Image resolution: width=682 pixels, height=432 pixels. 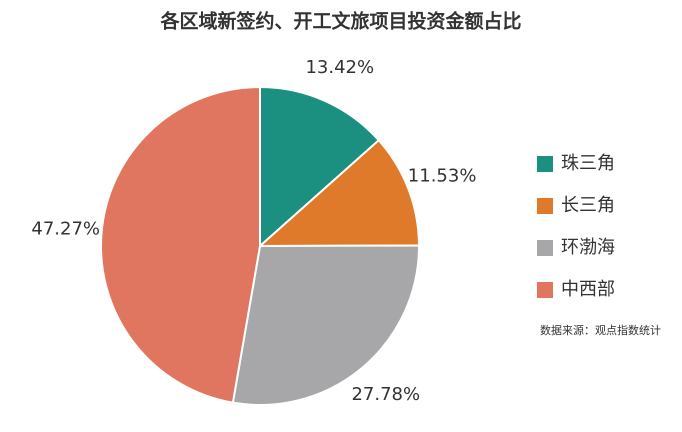 I want to click on legend-label: 环渤海, so click(x=588, y=247).